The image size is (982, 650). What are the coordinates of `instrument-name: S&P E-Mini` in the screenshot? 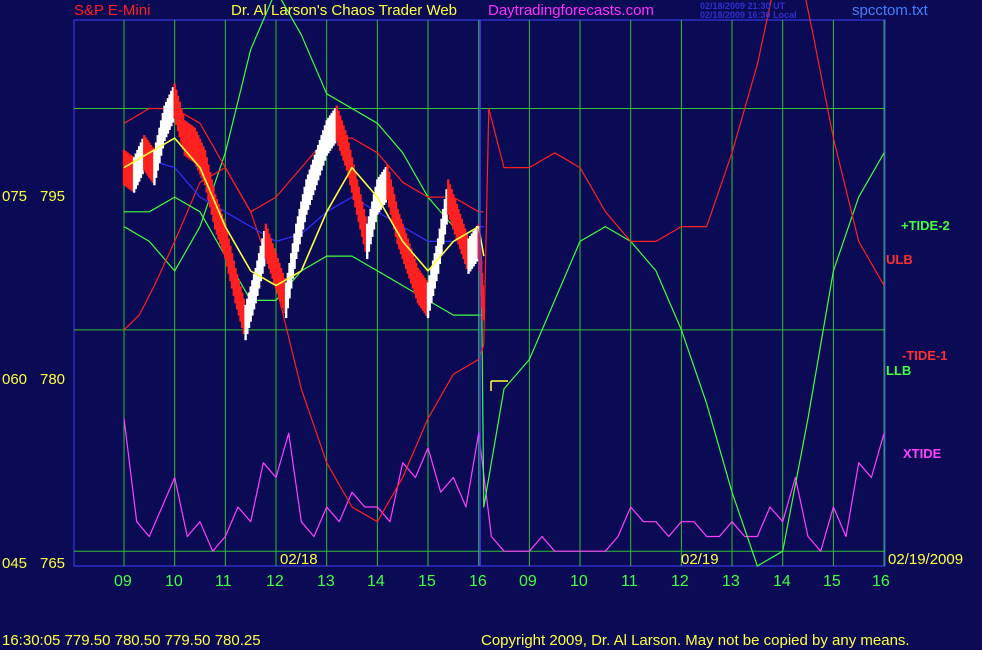 It's located at (112, 10).